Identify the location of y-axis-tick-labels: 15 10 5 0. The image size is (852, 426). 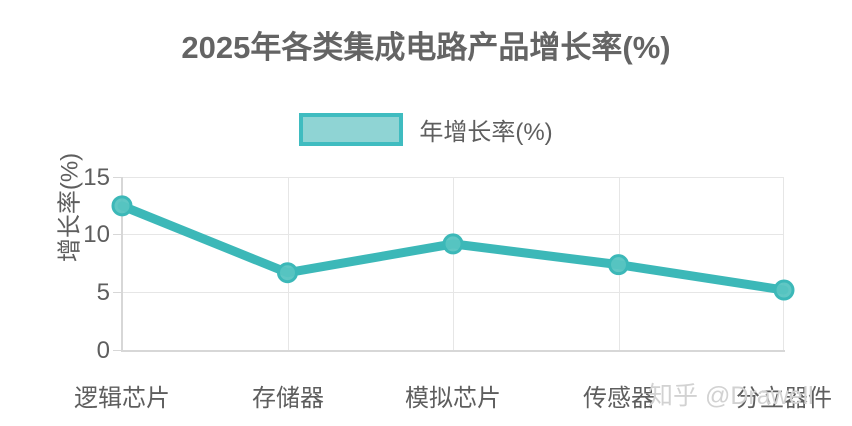
(83, 213).